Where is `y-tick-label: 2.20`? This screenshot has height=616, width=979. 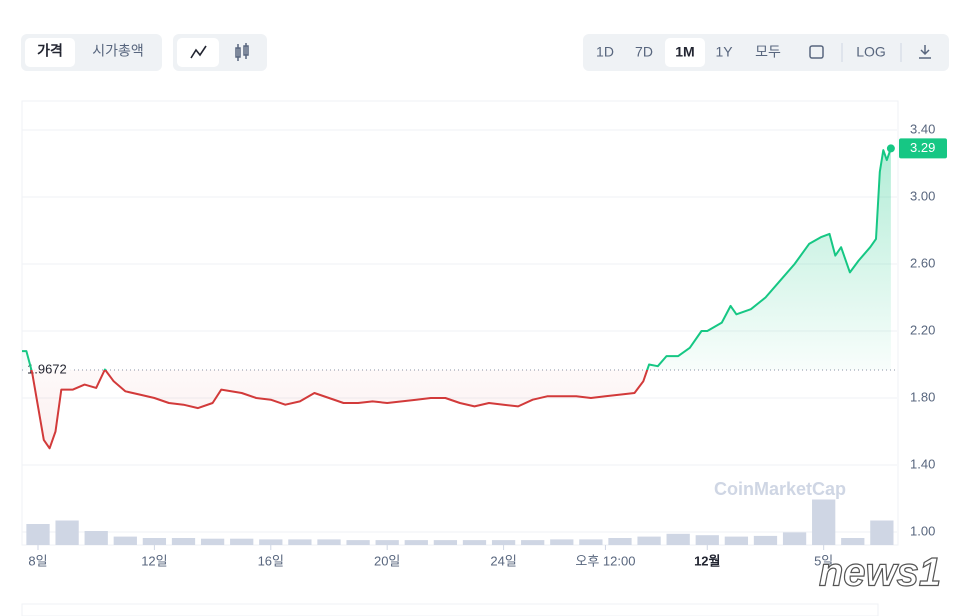
y-tick-label: 2.20 is located at coordinates (922, 329).